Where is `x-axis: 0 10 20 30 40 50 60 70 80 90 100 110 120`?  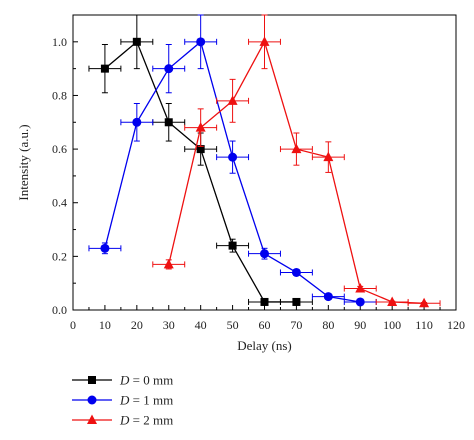 x-axis: 0 10 20 30 40 50 60 70 80 90 100 110 120 is located at coordinates (267, 318).